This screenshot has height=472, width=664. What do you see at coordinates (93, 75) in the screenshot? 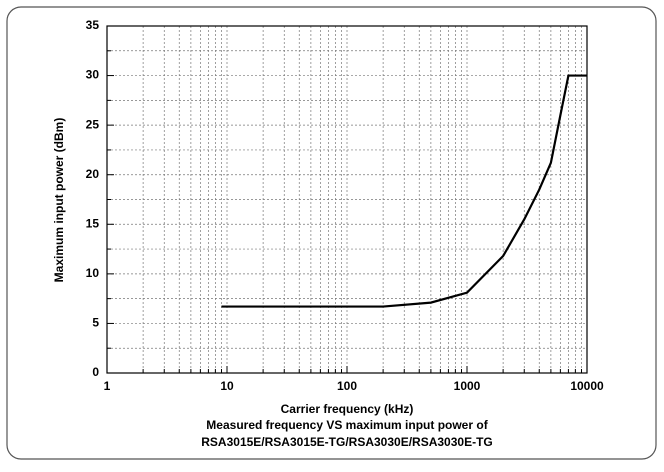
I see `y-tick-label: 30` at bounding box center [93, 75].